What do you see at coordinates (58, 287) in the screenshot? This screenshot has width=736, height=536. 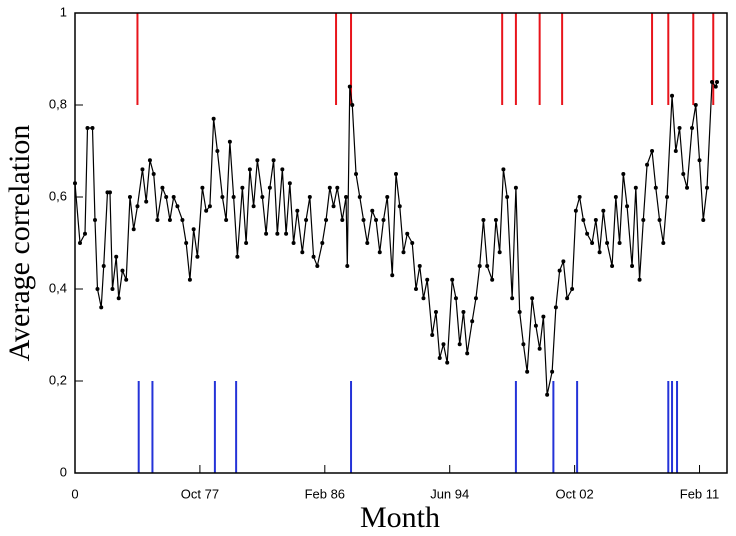 I see `y-tick-label: 0,4` at bounding box center [58, 287].